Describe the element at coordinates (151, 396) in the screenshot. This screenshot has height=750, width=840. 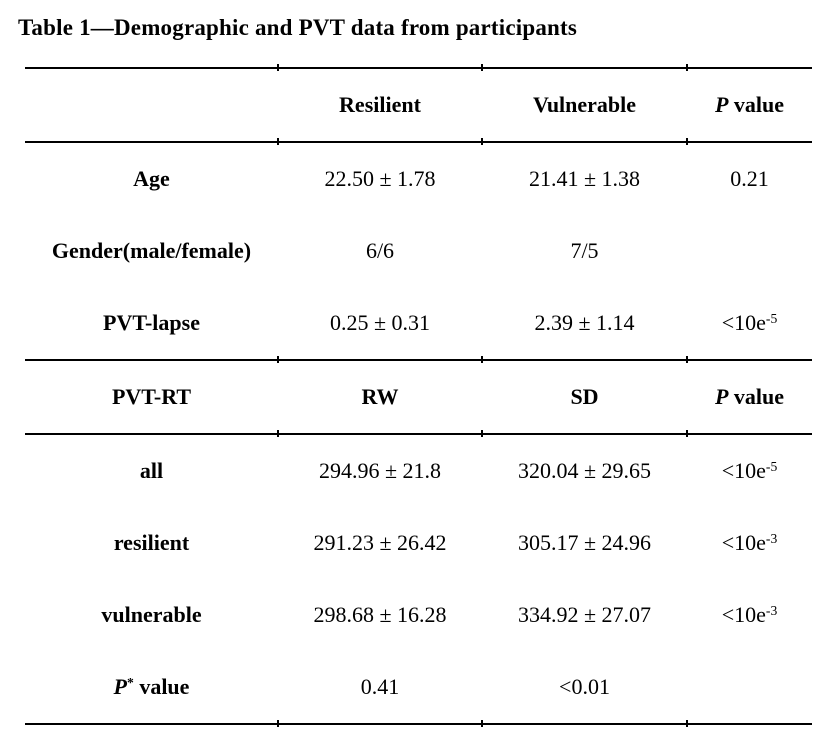
I see `col-header-pvt-rt: PVT-RT` at that location.